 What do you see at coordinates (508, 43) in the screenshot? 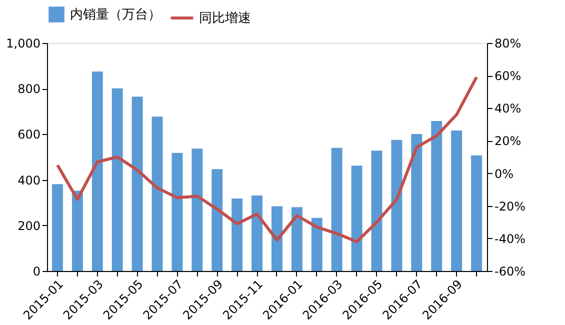
I see `y2-tick-label: 80%` at bounding box center [508, 43].